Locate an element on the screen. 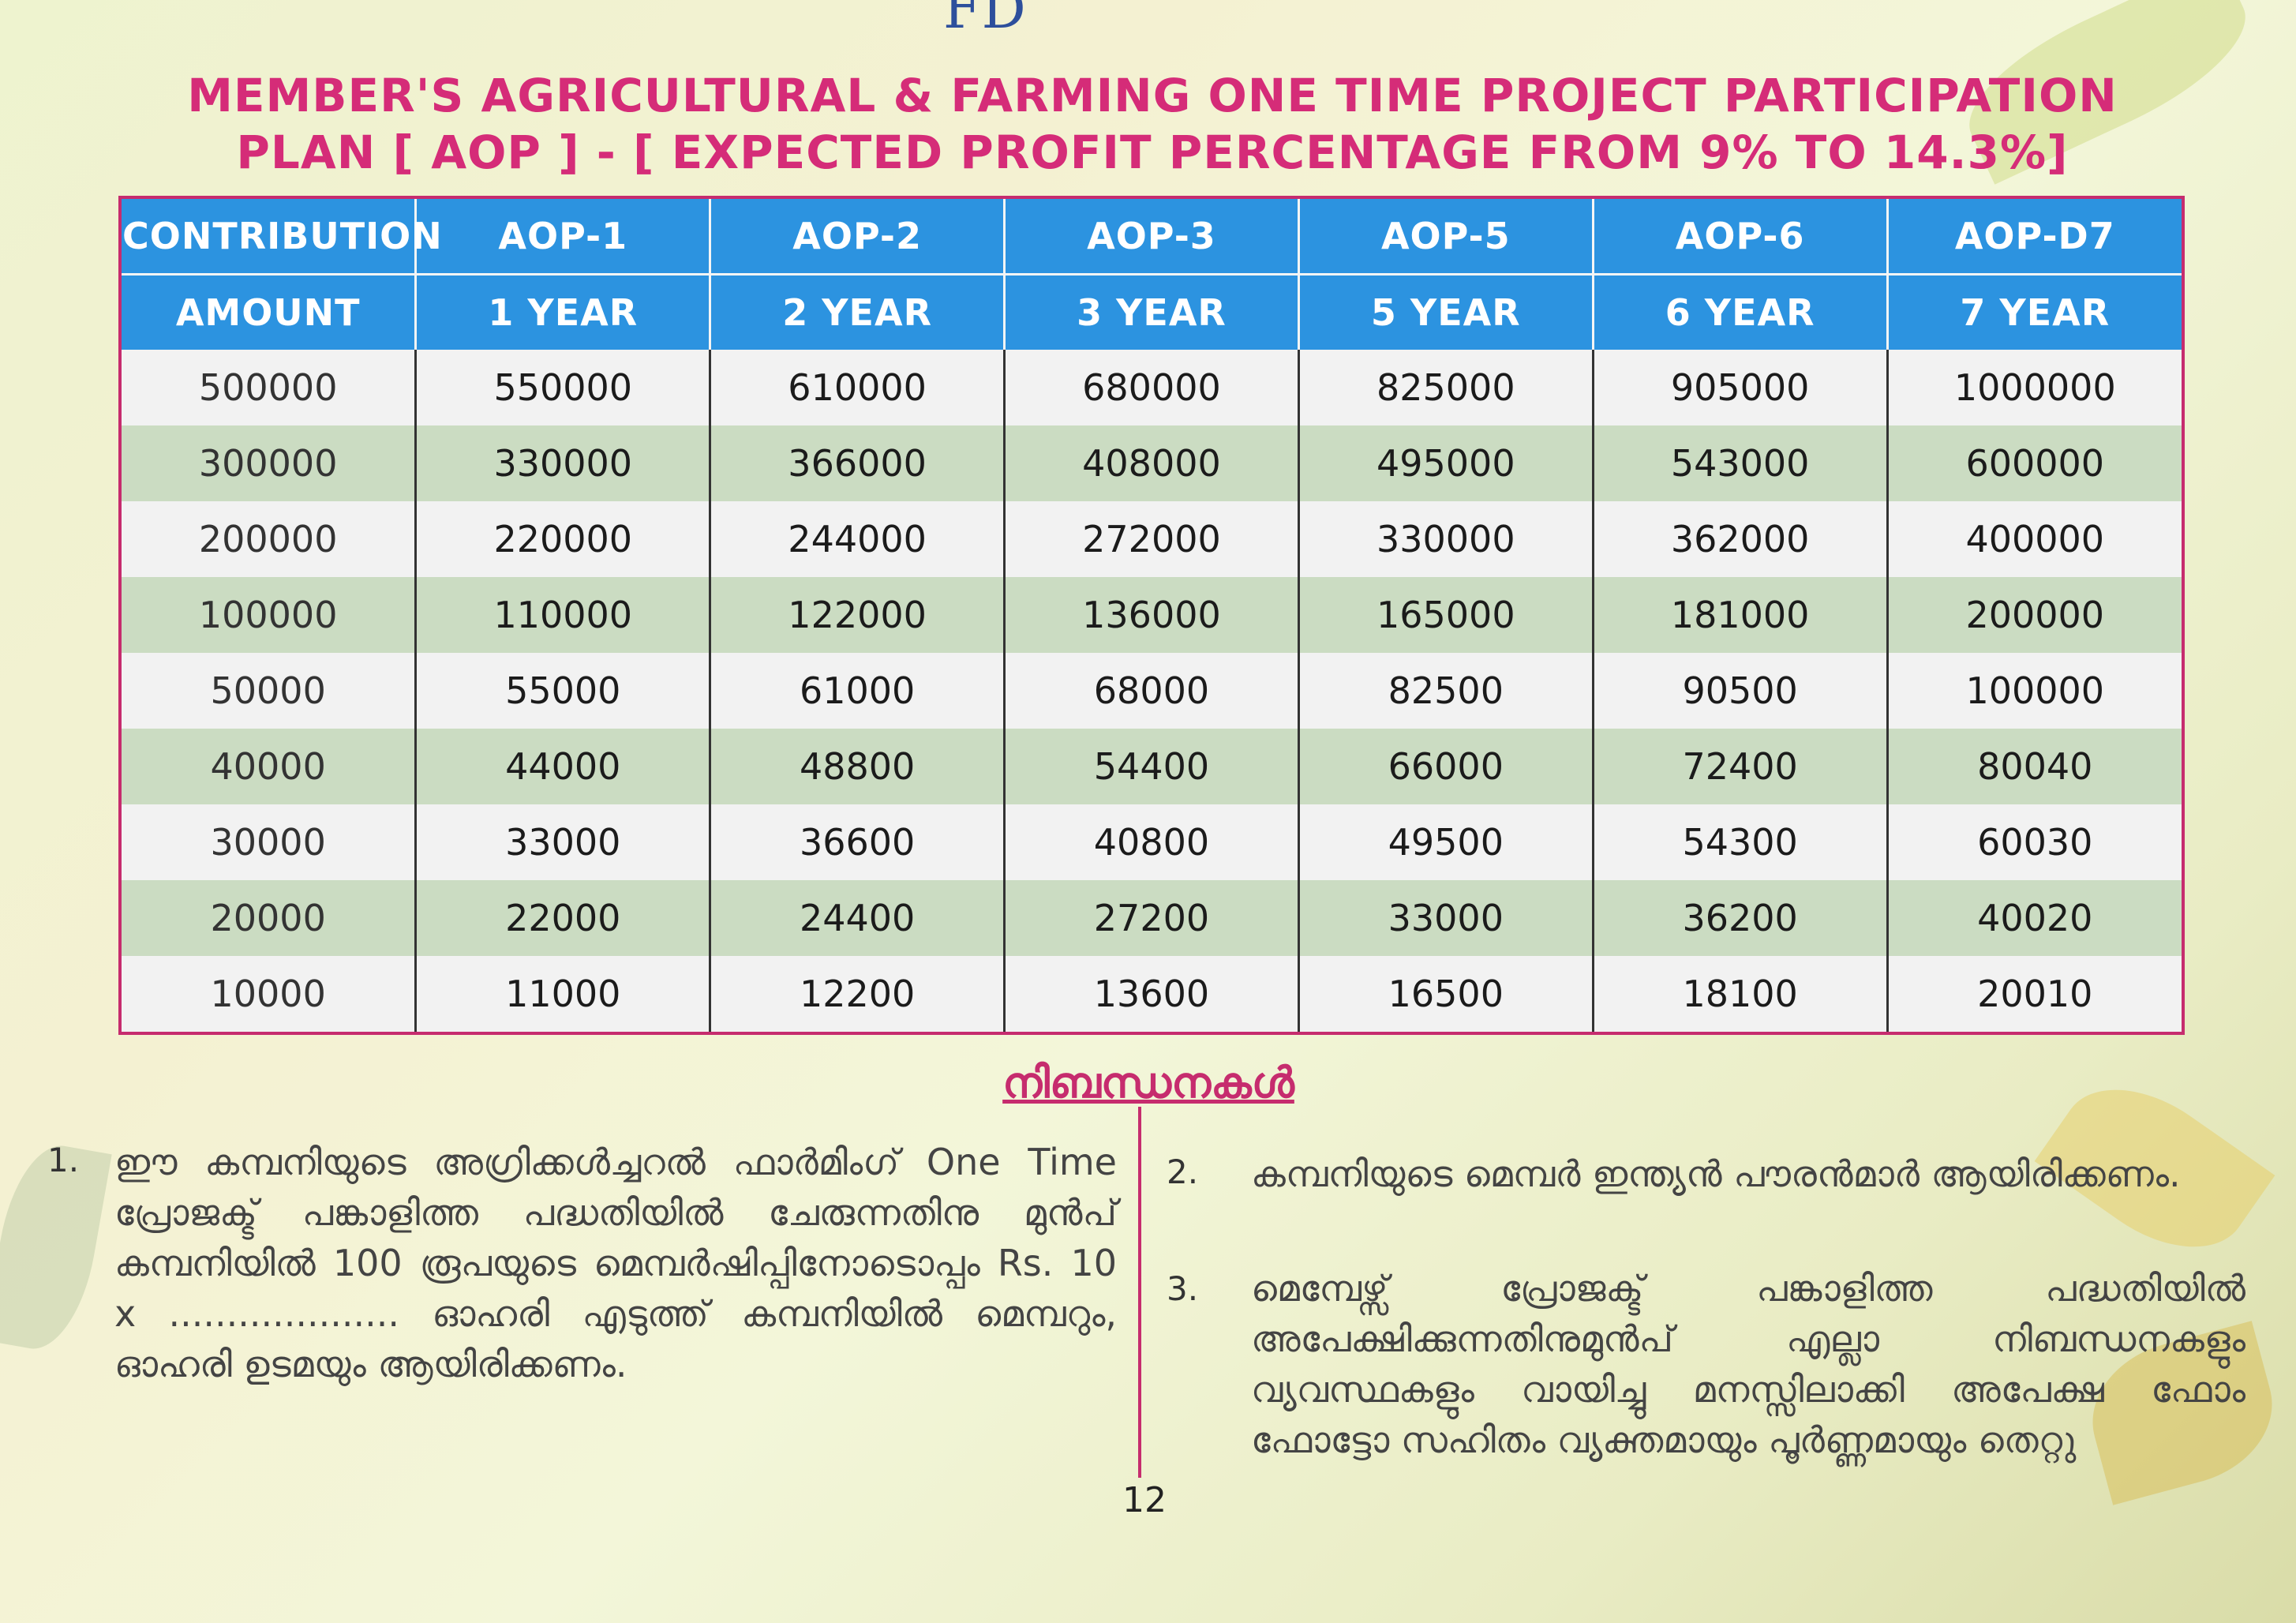 This screenshot has width=2296, height=1623. table-cell: 680000 is located at coordinates (1152, 387).